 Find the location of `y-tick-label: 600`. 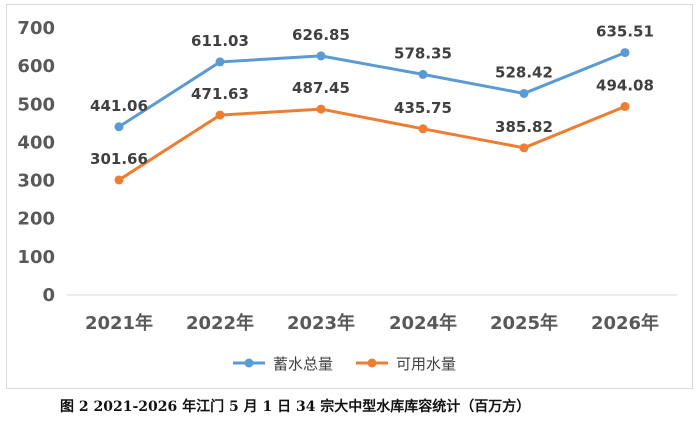

y-tick-label: 600 is located at coordinates (36, 66).